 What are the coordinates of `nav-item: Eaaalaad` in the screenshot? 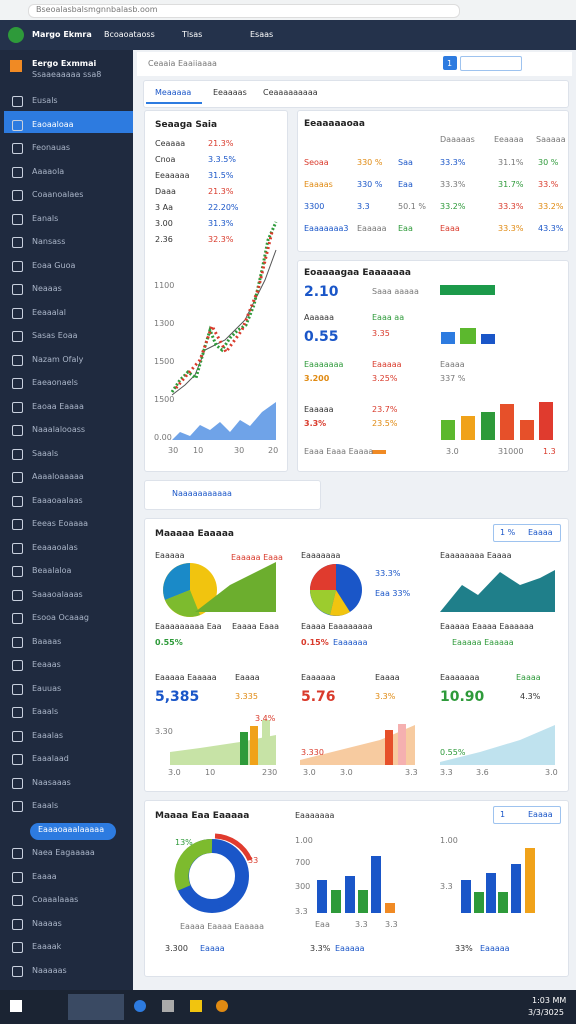 It's located at (50, 758).